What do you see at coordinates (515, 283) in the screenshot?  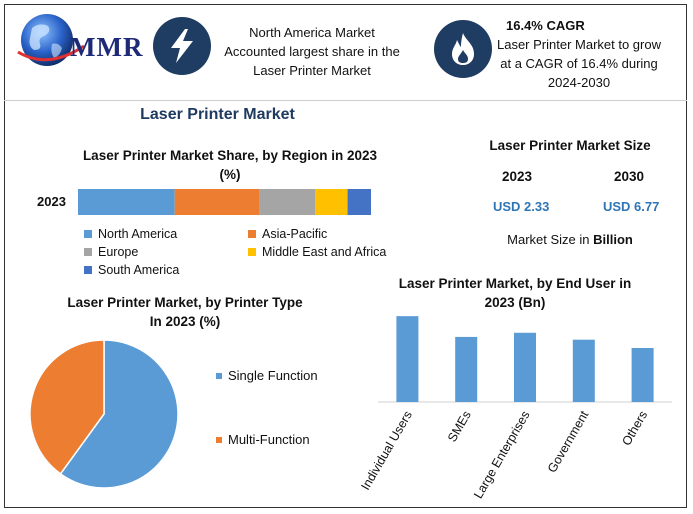 I see `enduser-chart-title-line1: Laser Printer Market, by End User in` at bounding box center [515, 283].